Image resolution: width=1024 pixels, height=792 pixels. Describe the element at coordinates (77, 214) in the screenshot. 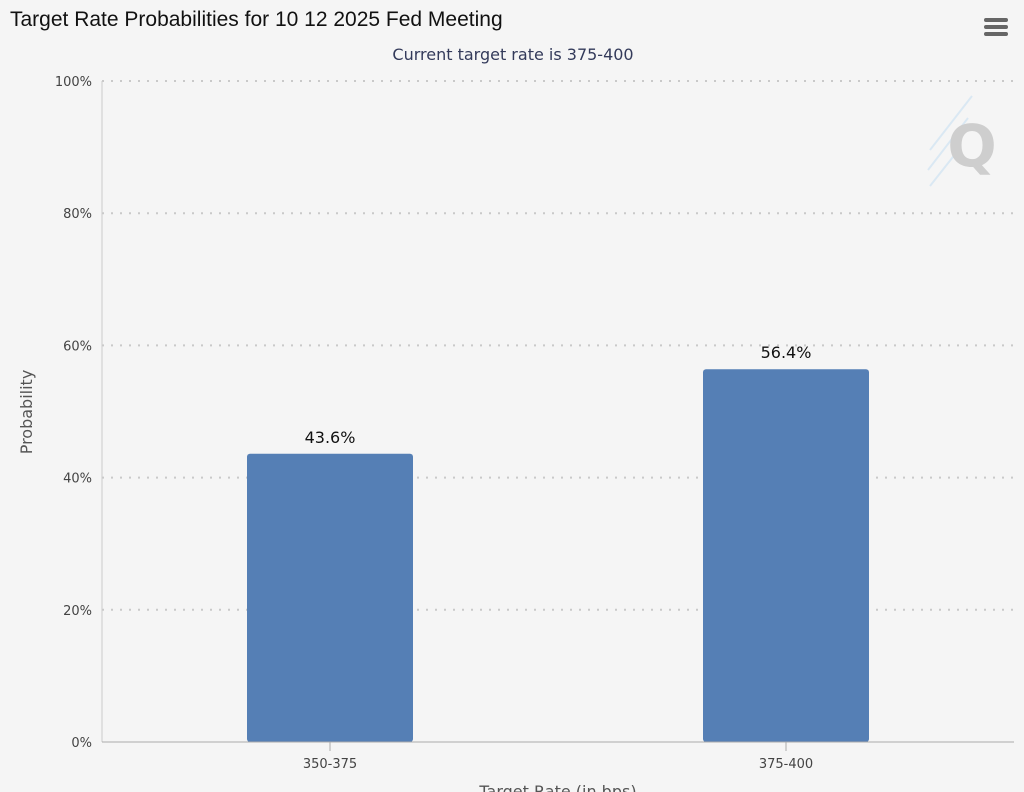

I see `y-tick-label: 80%` at that location.